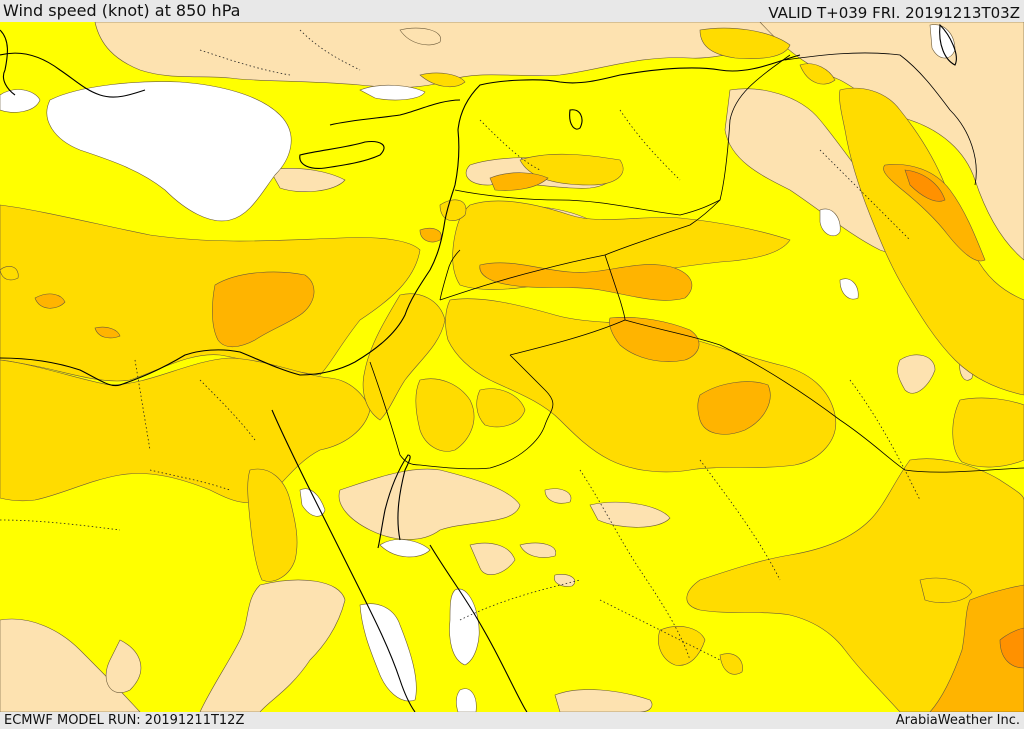 This screenshot has width=1024, height=729. What do you see at coordinates (124, 720) in the screenshot?
I see `model-run-label: ECMWF MODEL RUN: 20191211T12Z` at bounding box center [124, 720].